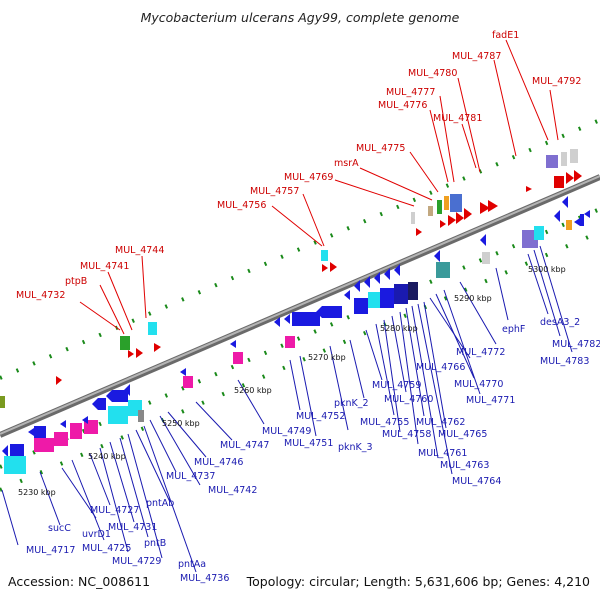  Describe the element at coordinates (40, 295) in the screenshot. I see `gene-label: MUL_4732` at that location.